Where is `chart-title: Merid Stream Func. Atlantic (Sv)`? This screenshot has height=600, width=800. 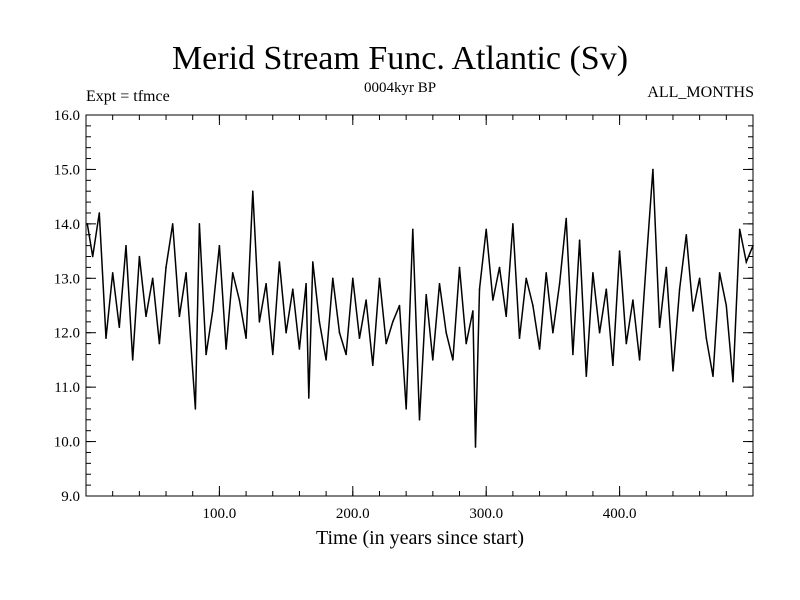 chart-title: Merid Stream Func. Atlantic (Sv) is located at coordinates (400, 58).